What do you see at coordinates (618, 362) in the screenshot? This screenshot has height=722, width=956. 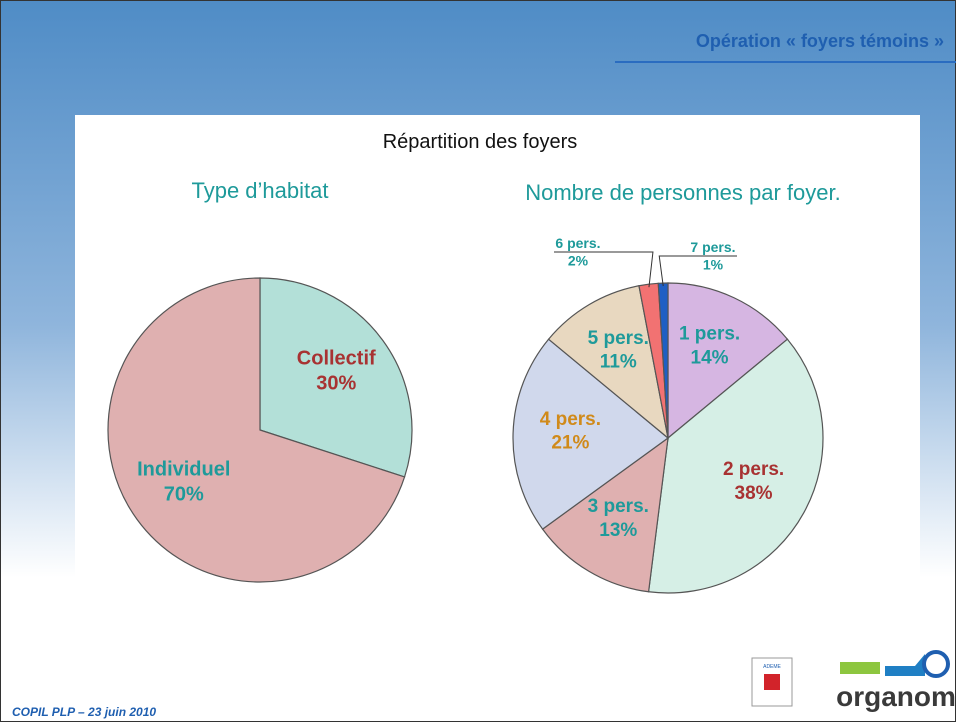 I see `slice-value-label: 11%` at bounding box center [618, 362].